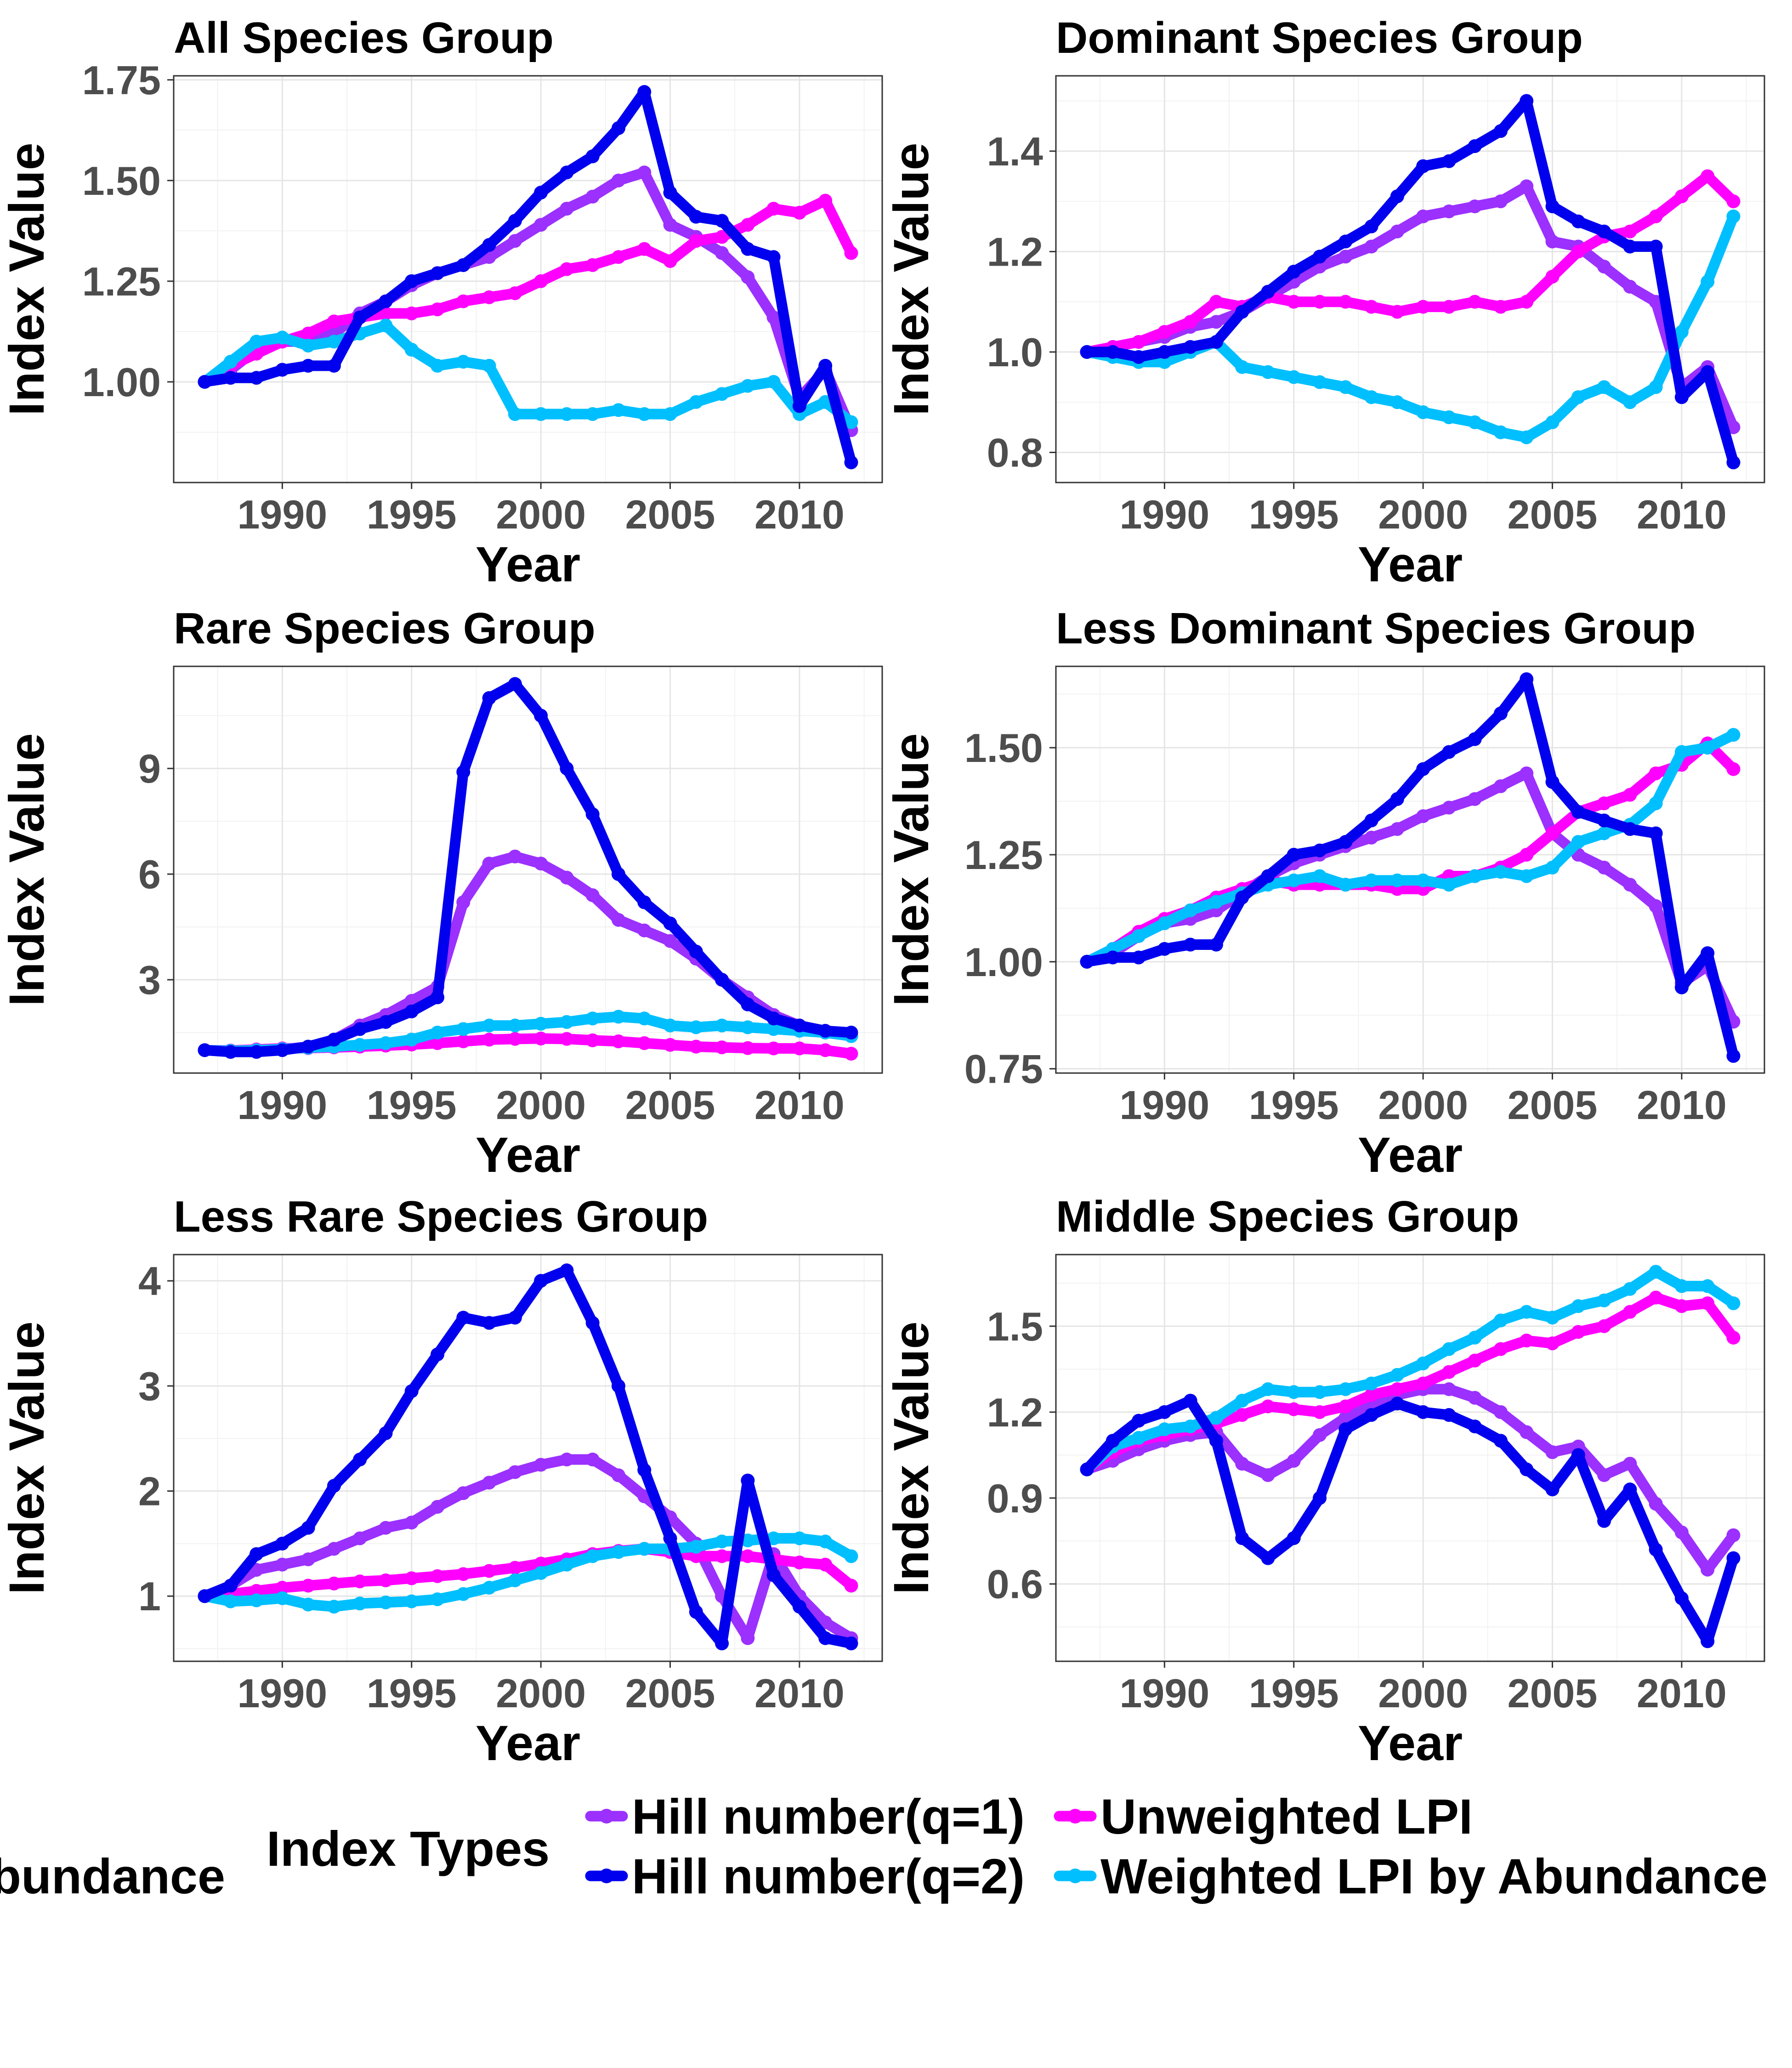  I want to click on panel-title: Rare Species Group, so click(384, 628).